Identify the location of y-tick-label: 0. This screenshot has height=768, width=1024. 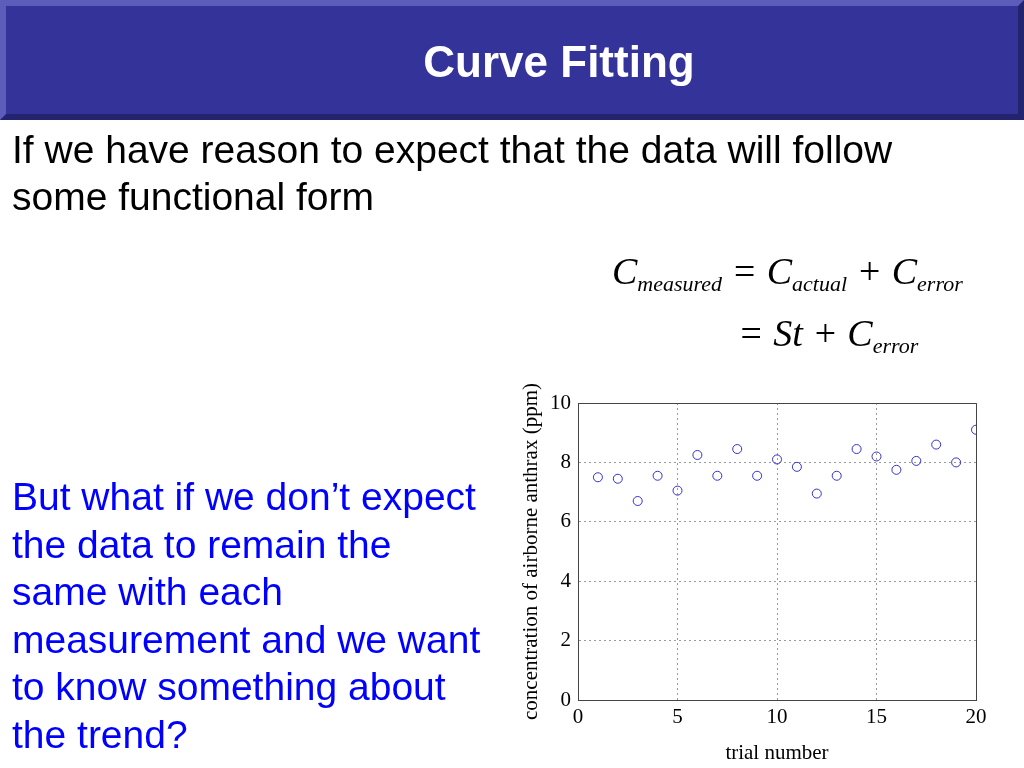
(565, 698).